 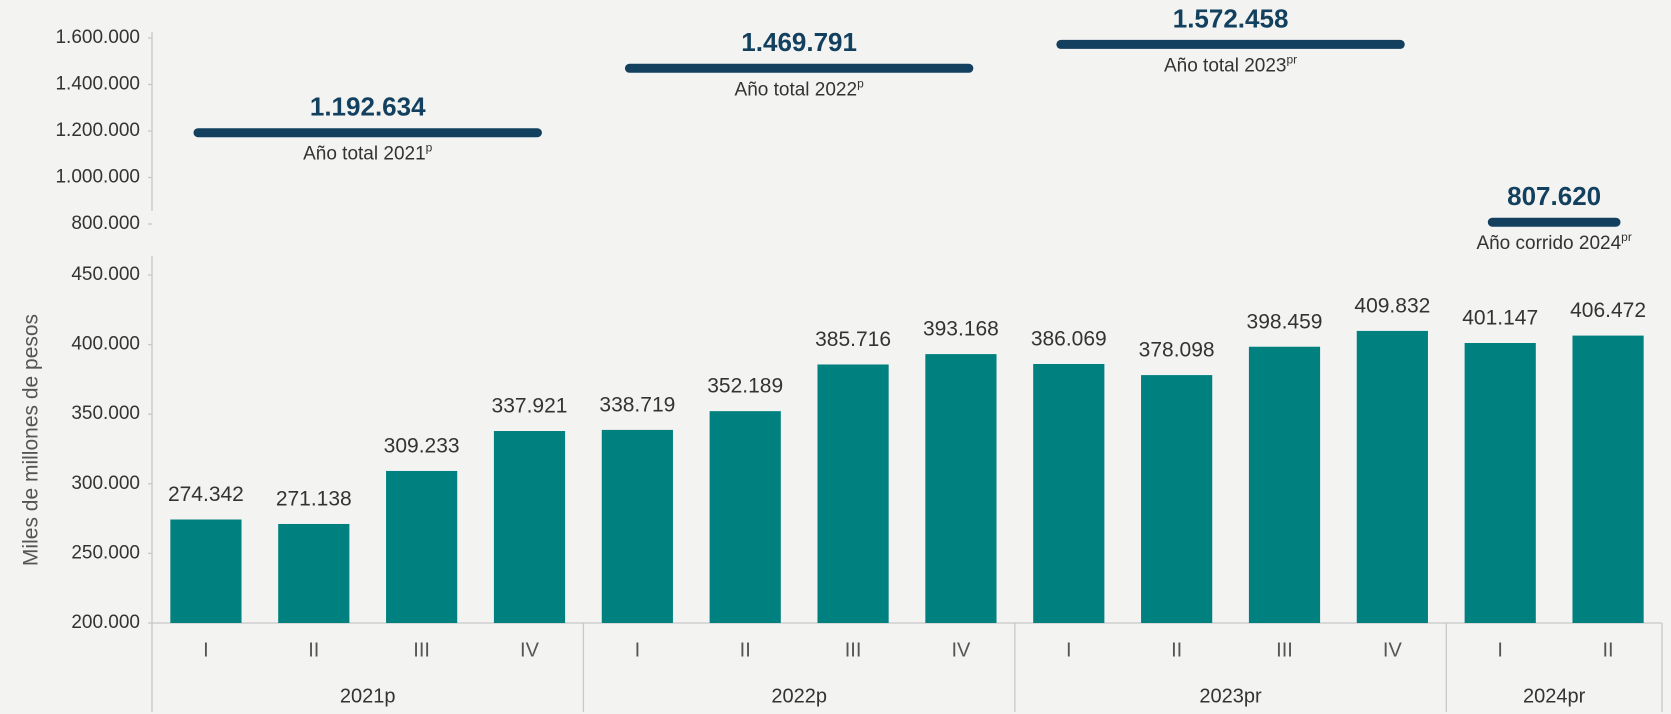 I want to click on bar-value-label: 386.069, so click(x=1069, y=339).